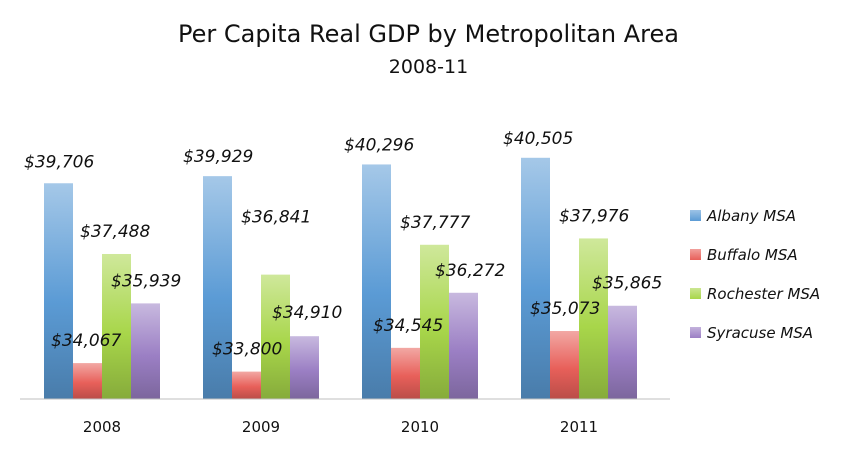 The image size is (857, 452). Describe the element at coordinates (146, 281) in the screenshot. I see `data-label: $35,939` at that location.